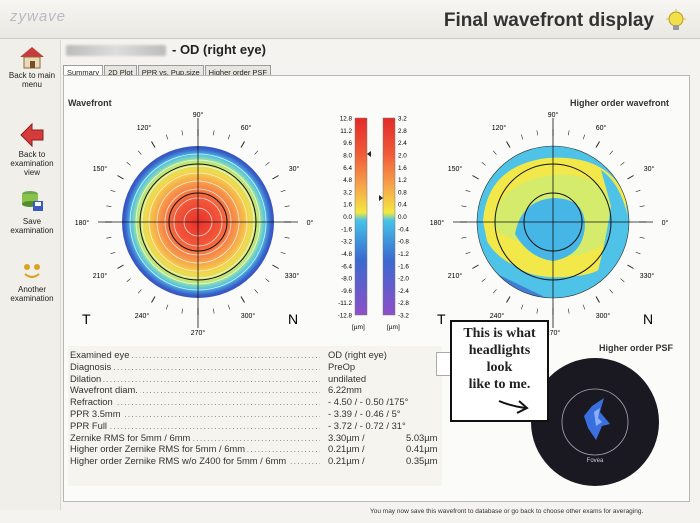  I want to click on right-scale-unit: [µm], so click(393, 327).